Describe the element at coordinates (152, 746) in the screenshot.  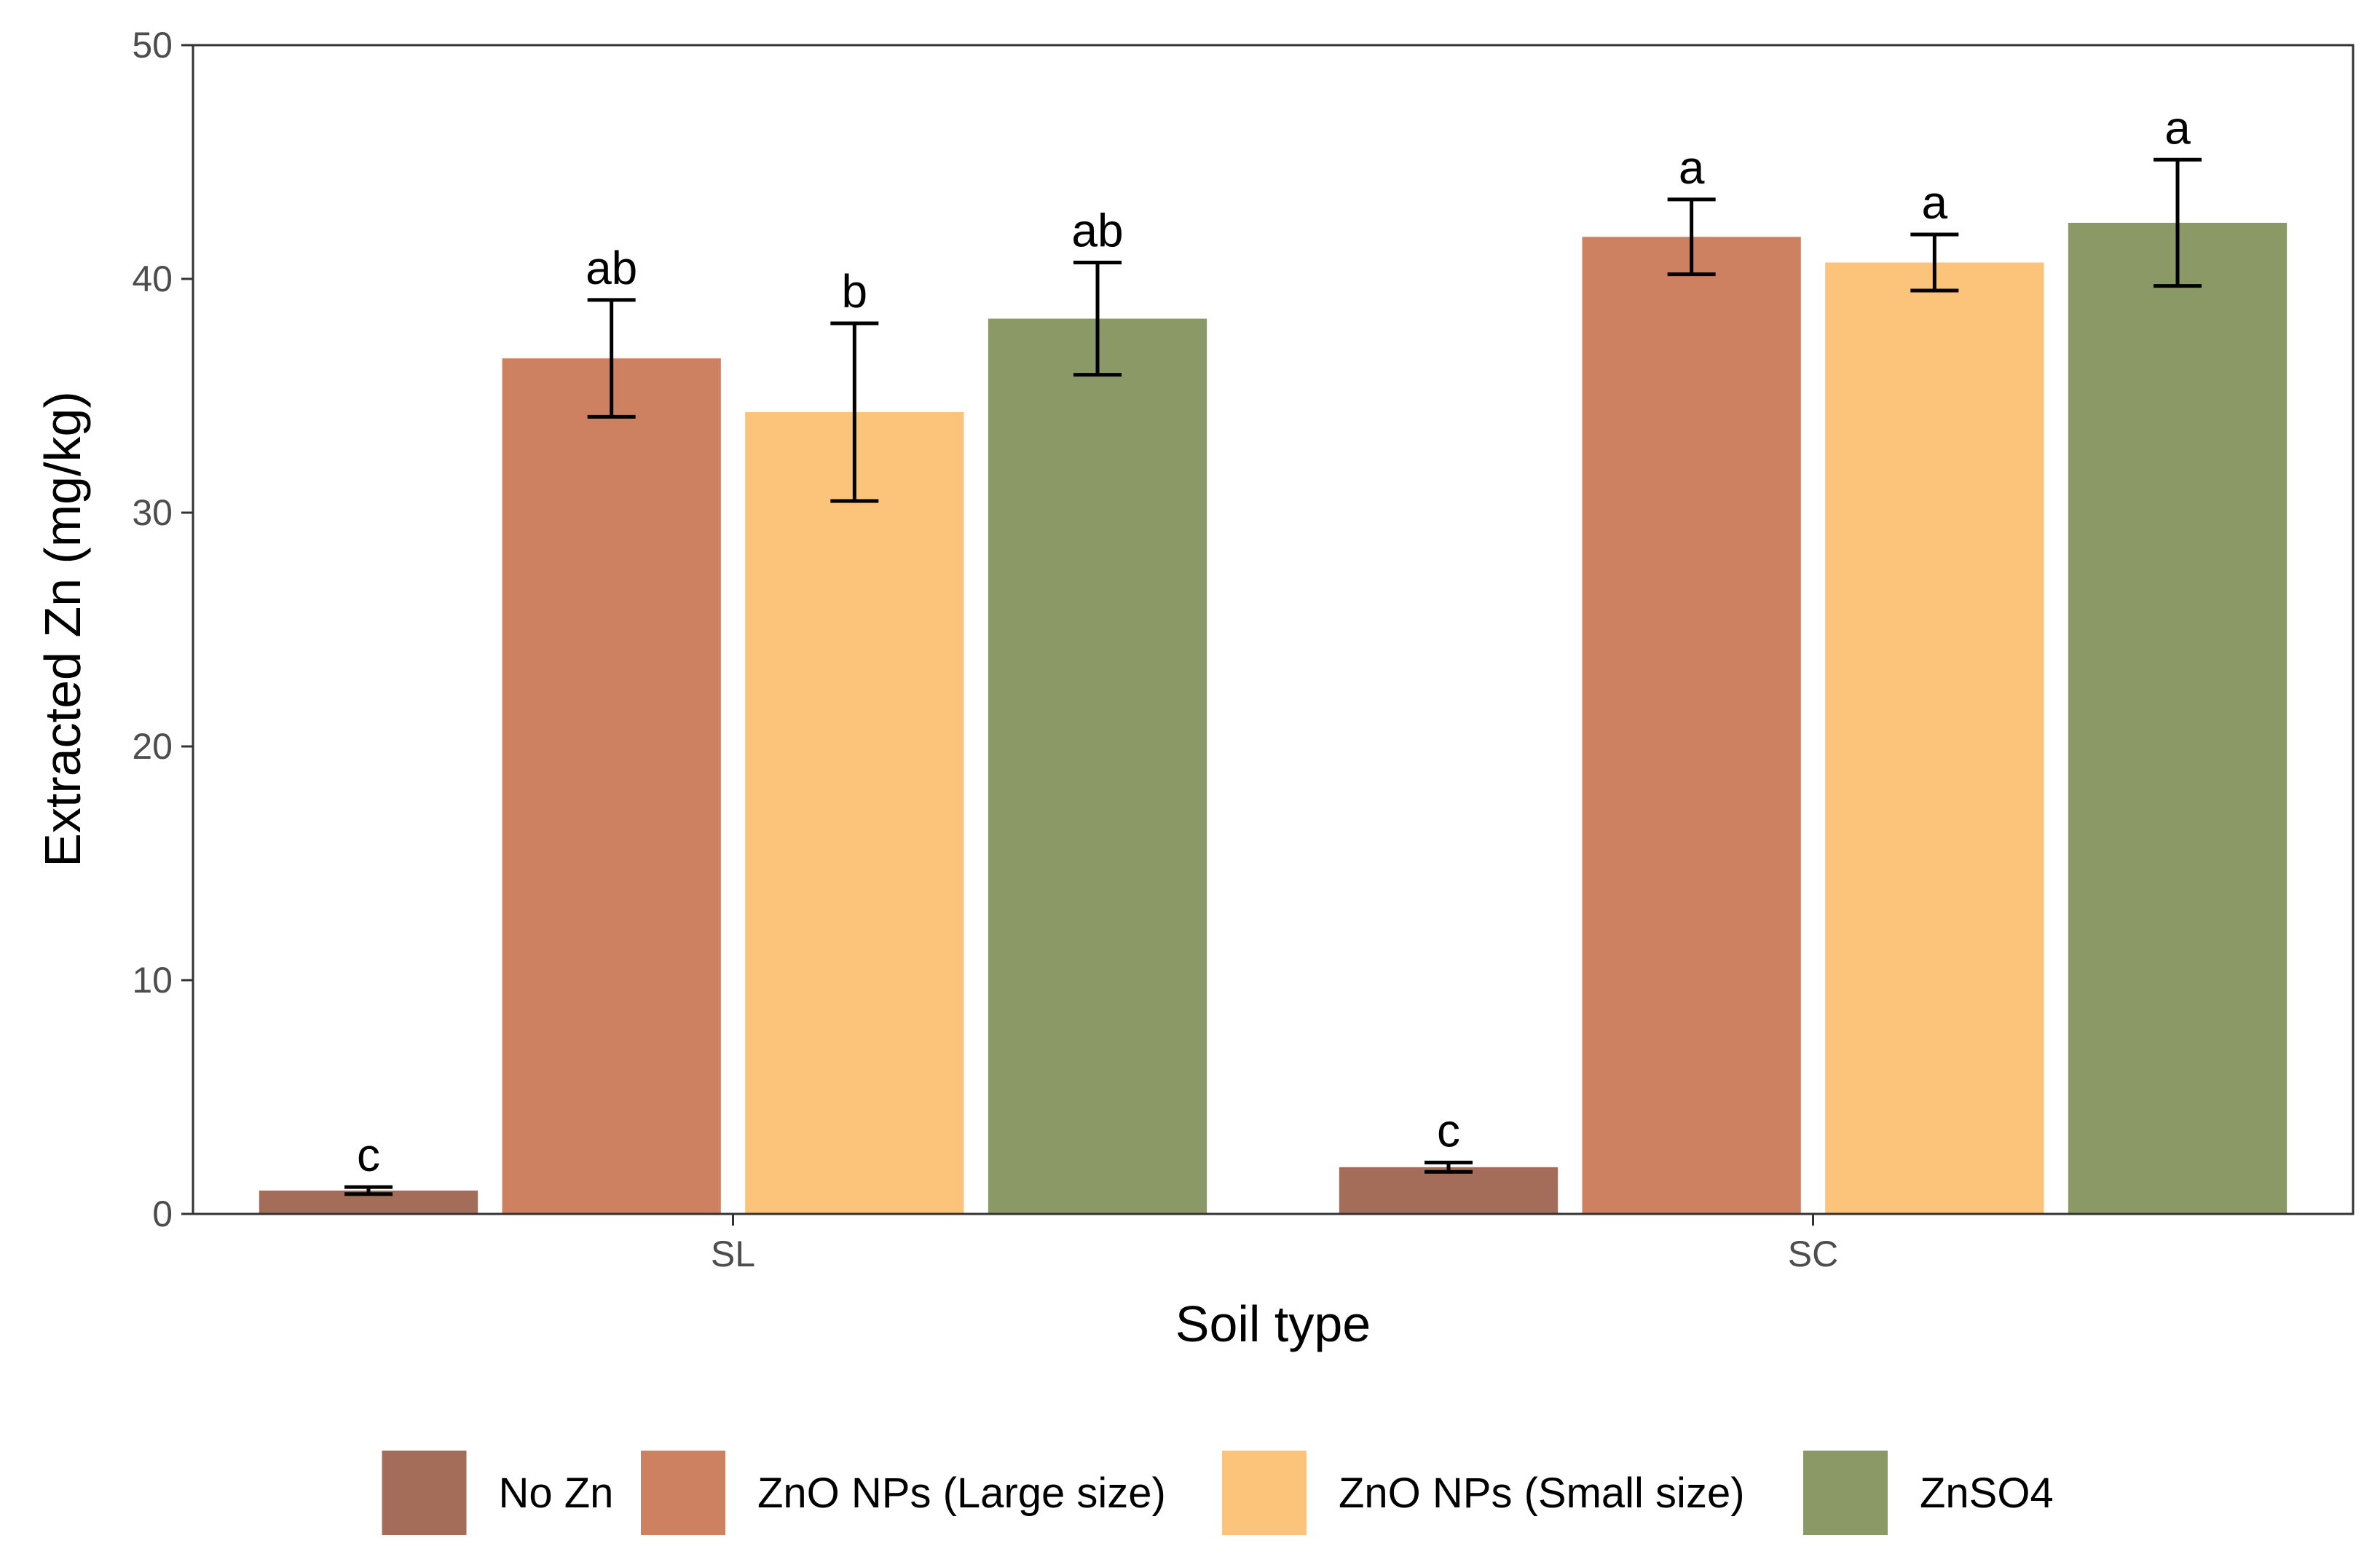
I see `y-tick-label: 20` at that location.